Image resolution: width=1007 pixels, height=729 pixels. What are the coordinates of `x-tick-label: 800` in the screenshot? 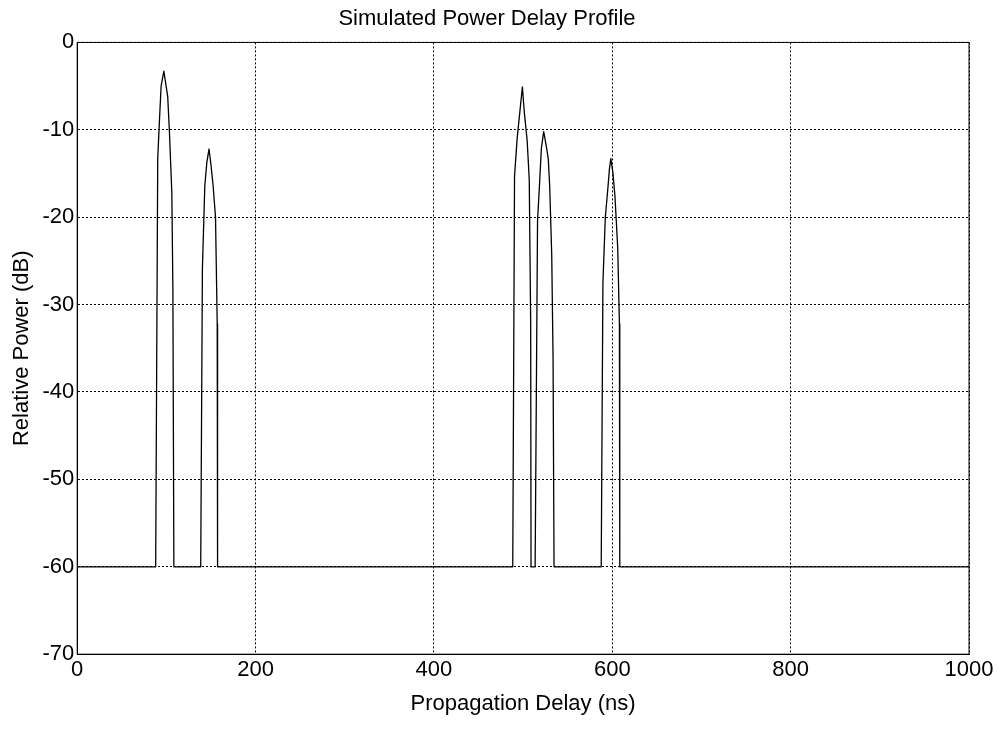 It's located at (790, 669).